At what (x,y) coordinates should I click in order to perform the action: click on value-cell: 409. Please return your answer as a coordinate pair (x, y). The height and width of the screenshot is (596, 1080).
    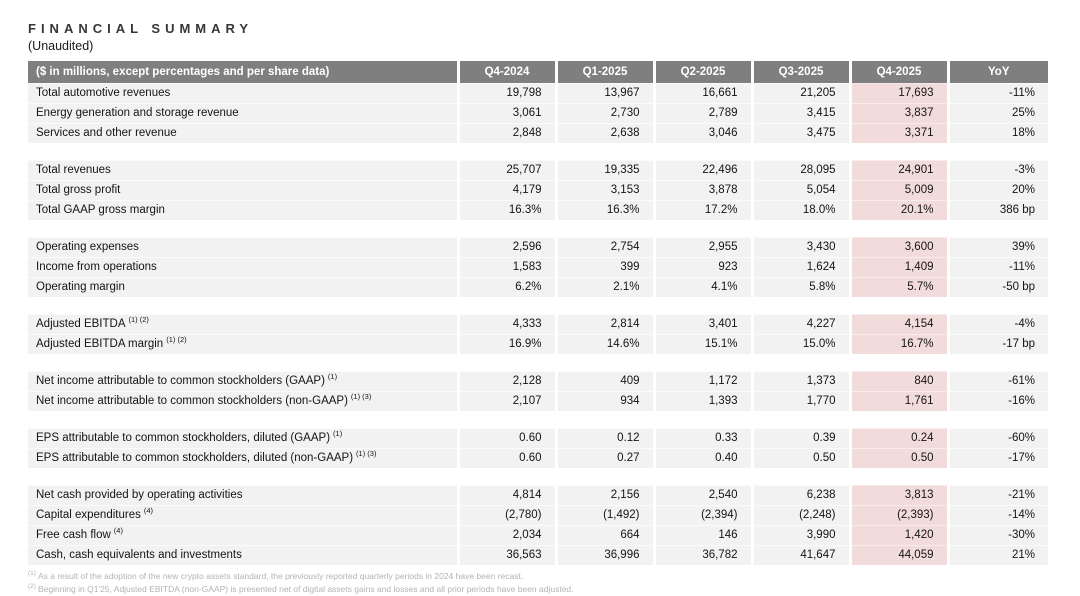
    Looking at the image, I should click on (604, 381).